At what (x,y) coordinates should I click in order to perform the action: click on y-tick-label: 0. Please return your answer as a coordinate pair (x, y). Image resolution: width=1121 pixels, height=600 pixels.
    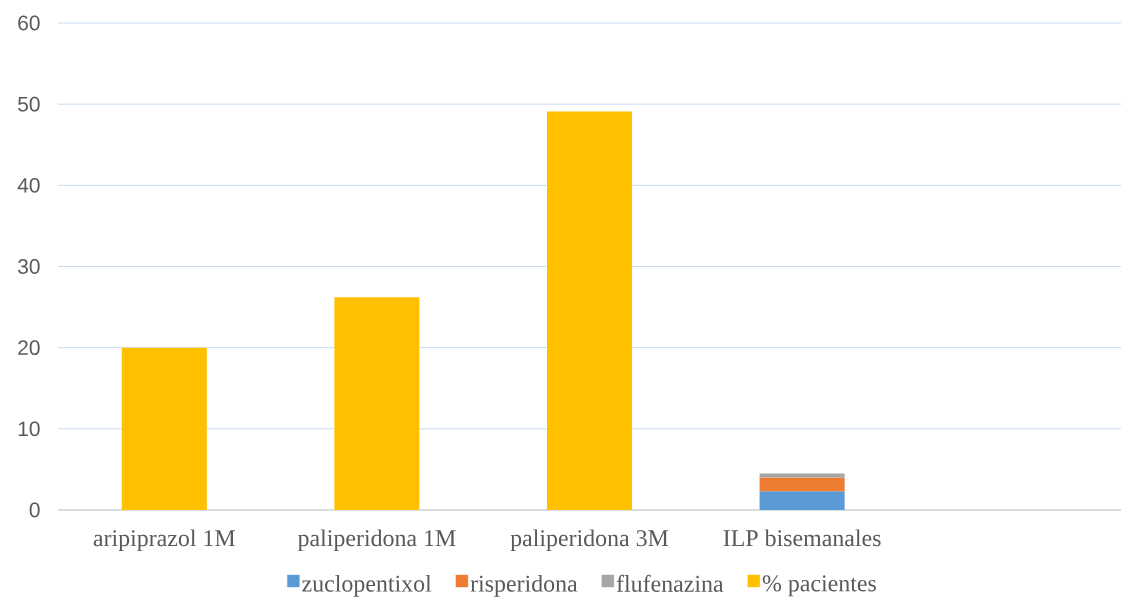
    Looking at the image, I should click on (34, 510).